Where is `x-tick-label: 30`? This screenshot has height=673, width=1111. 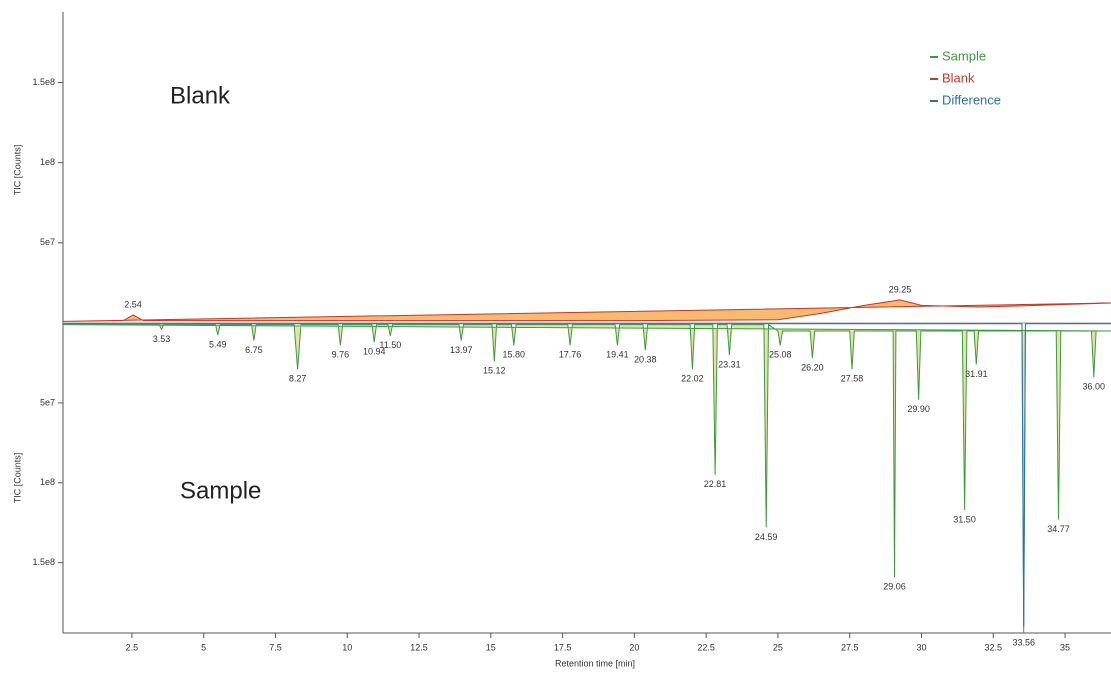
x-tick-label: 30 is located at coordinates (921, 647).